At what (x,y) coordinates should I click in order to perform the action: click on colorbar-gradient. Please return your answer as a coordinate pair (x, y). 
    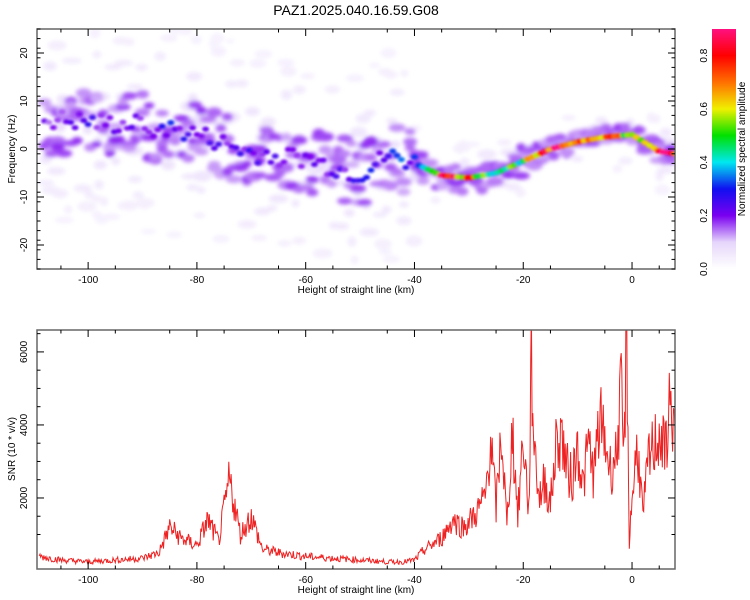
    Looking at the image, I should click on (724, 149).